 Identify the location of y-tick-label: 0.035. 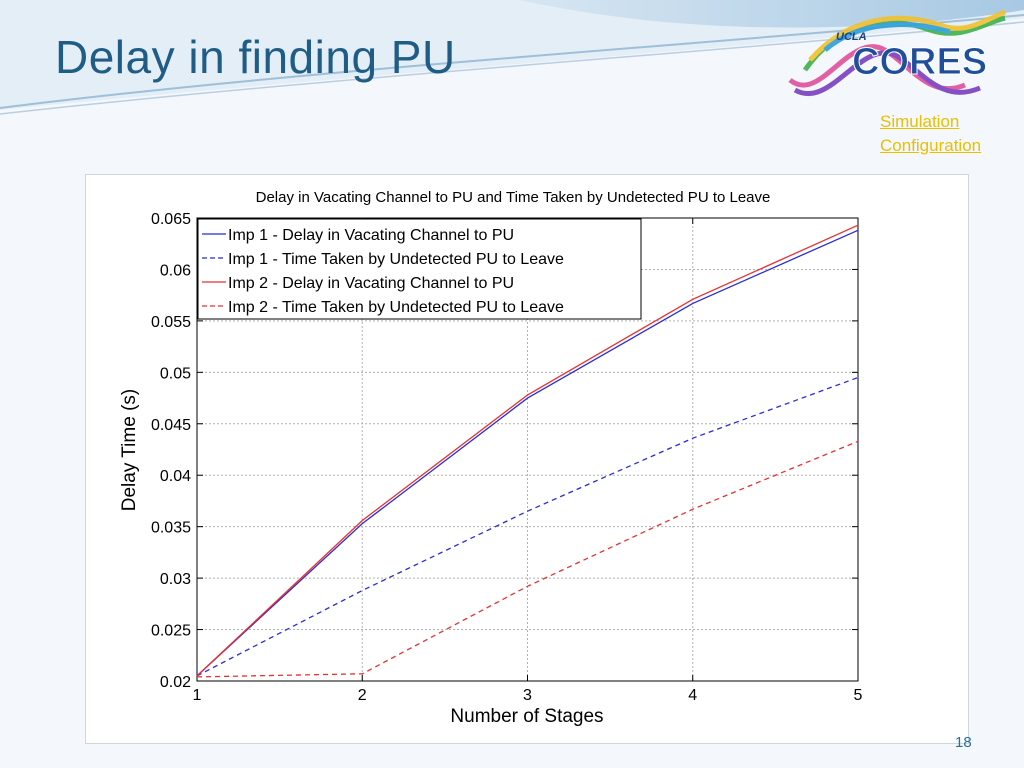
(171, 528).